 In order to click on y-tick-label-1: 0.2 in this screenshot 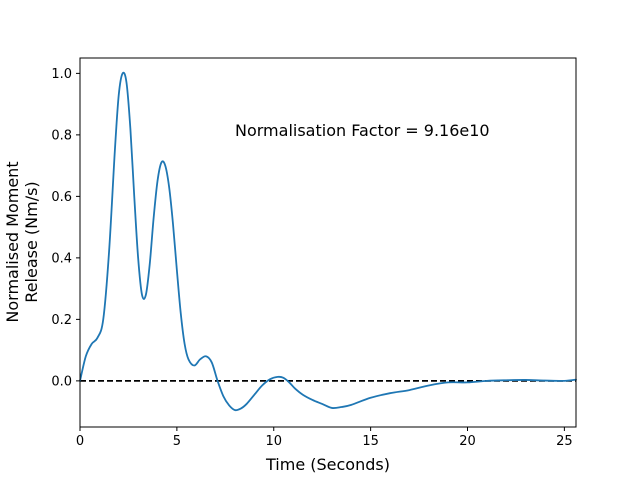, I will do `click(61, 320)`.